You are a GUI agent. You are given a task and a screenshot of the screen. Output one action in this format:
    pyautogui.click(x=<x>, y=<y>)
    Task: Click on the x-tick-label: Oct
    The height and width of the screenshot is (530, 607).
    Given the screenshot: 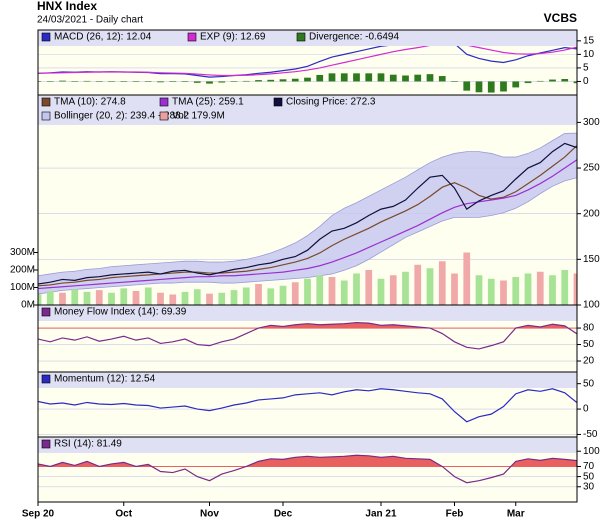 What is the action you would take?
    pyautogui.click(x=123, y=514)
    